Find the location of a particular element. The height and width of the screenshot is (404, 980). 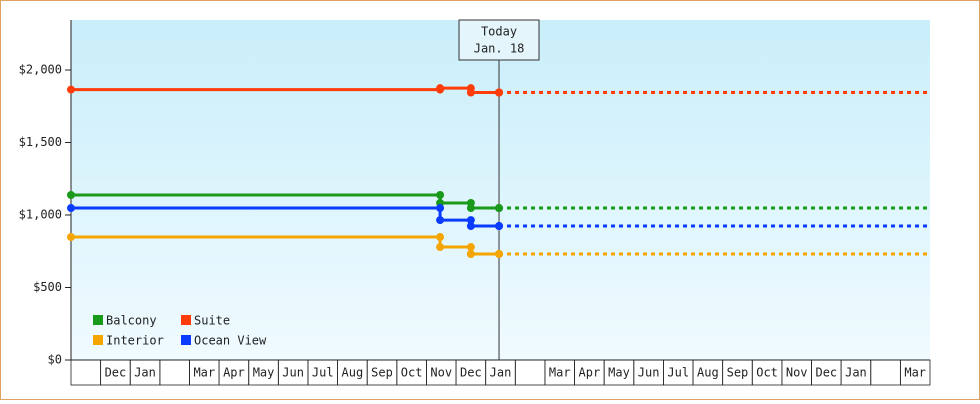

legend-label: Suite is located at coordinates (212, 321).